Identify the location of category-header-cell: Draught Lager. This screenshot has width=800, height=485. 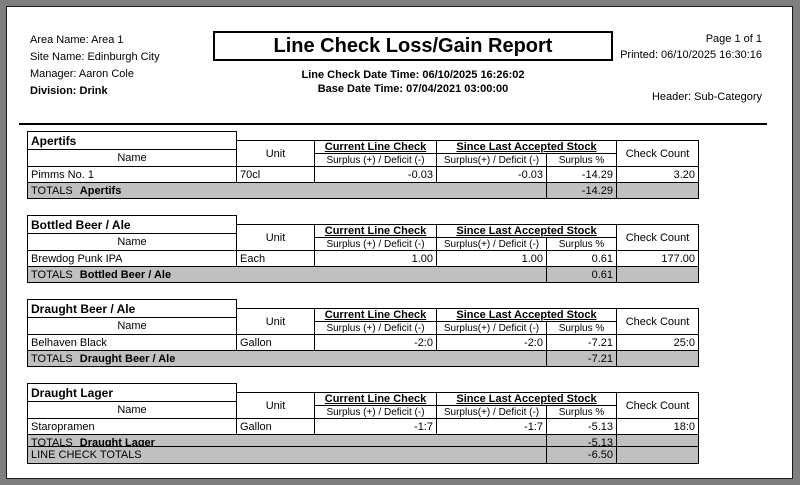
(132, 392).